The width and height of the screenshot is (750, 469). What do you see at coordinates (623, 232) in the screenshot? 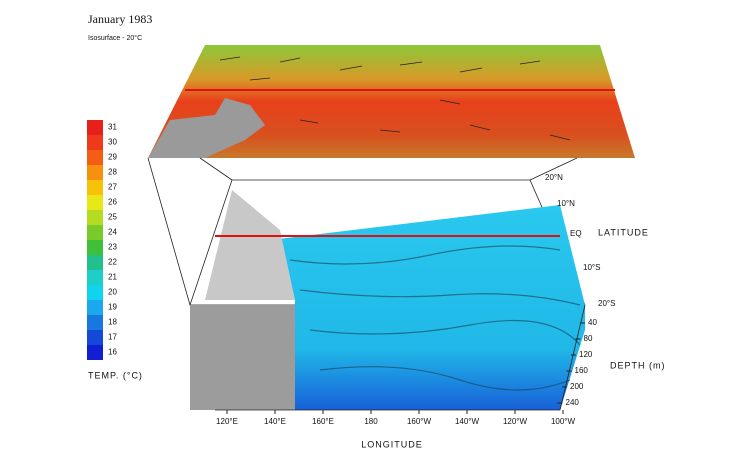
I see `latitude-label: LATITUDE` at bounding box center [623, 232].